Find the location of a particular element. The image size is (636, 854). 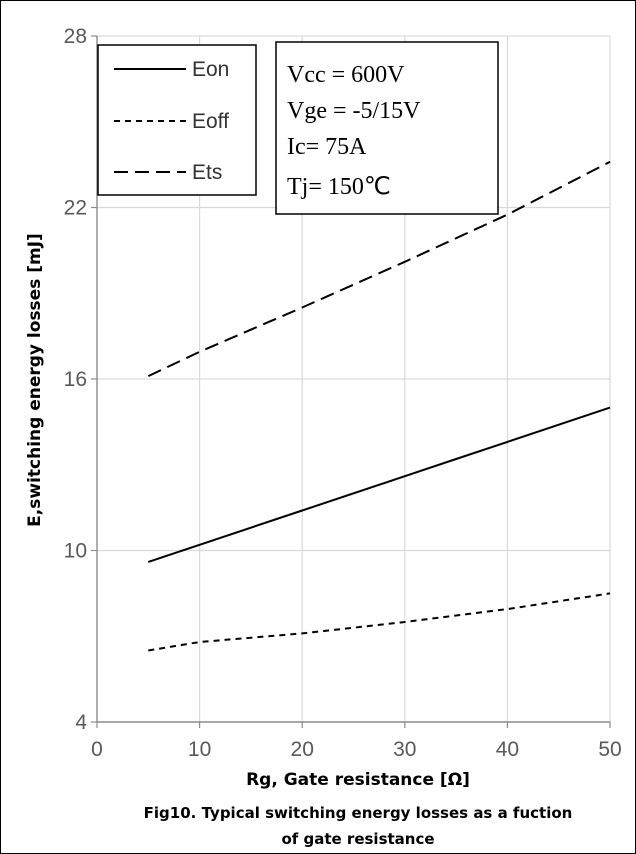

series-line-eoff is located at coordinates (379, 622).